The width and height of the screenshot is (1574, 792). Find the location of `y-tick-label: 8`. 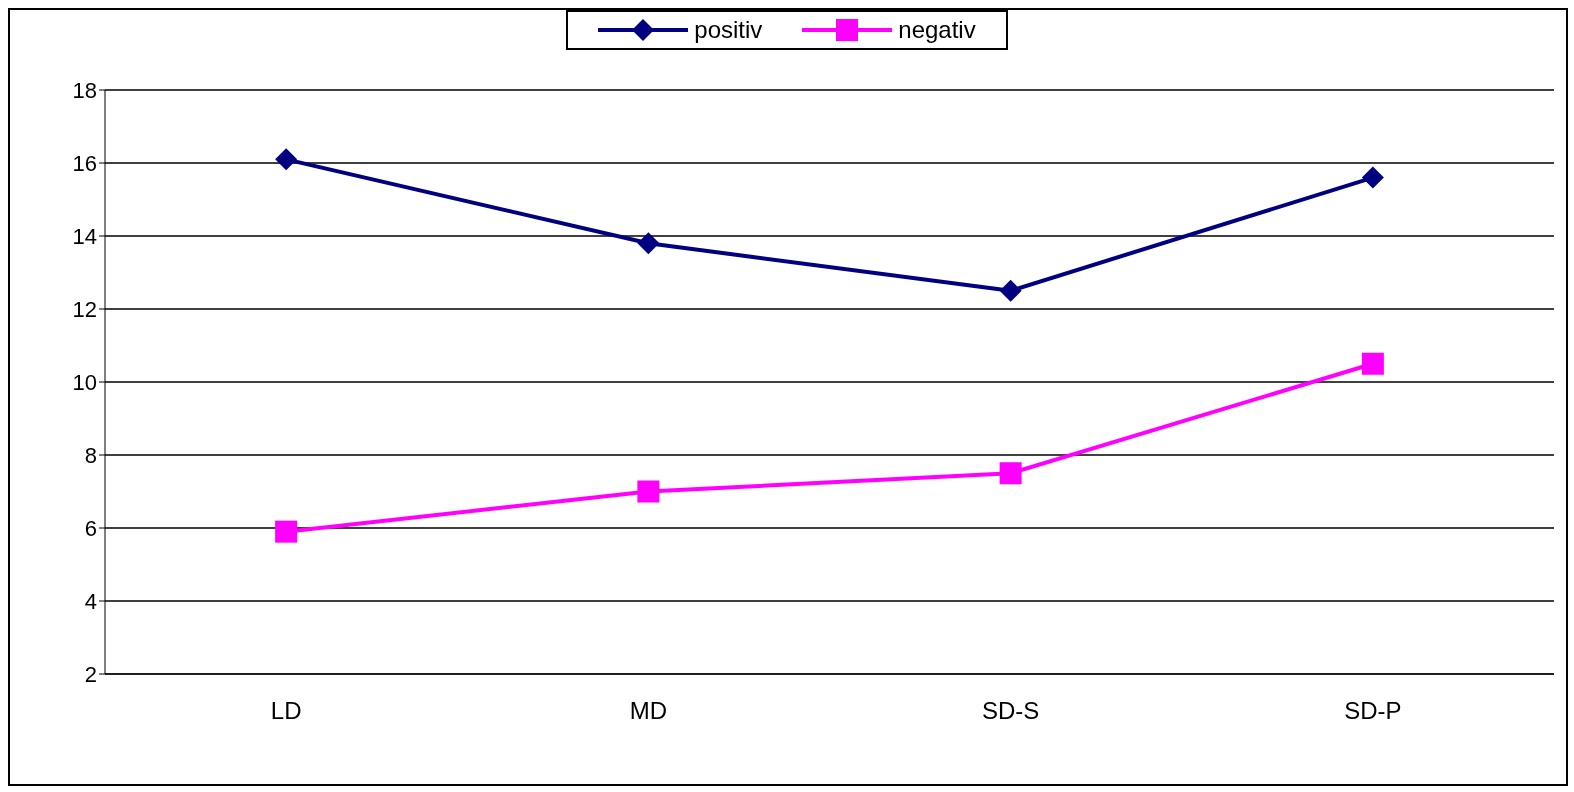

y-tick-label: 8 is located at coordinates (90, 455).